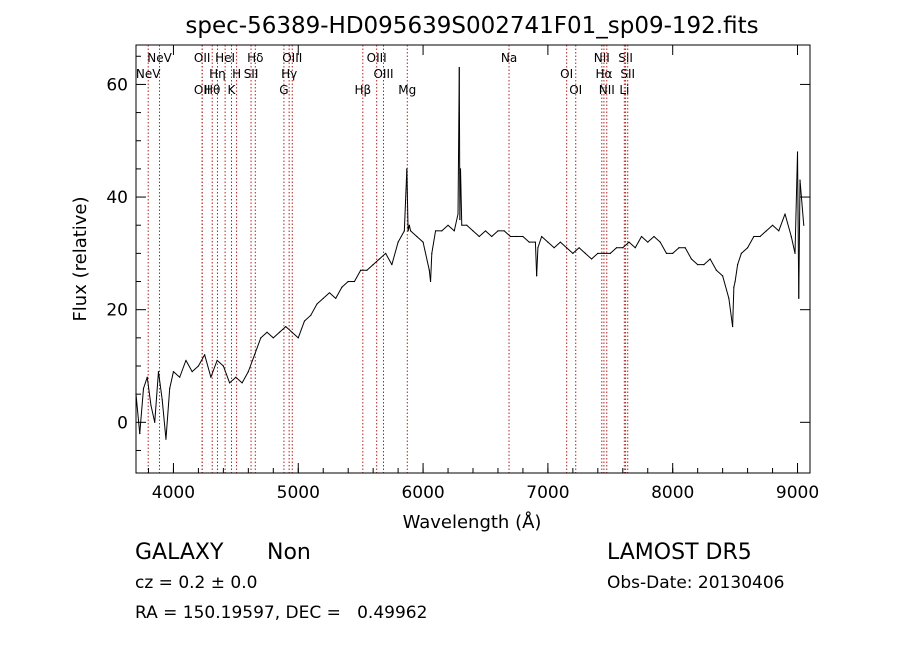 The image size is (900, 649). Describe the element at coordinates (225, 58) in the screenshot. I see `marker-label: HeI` at that location.